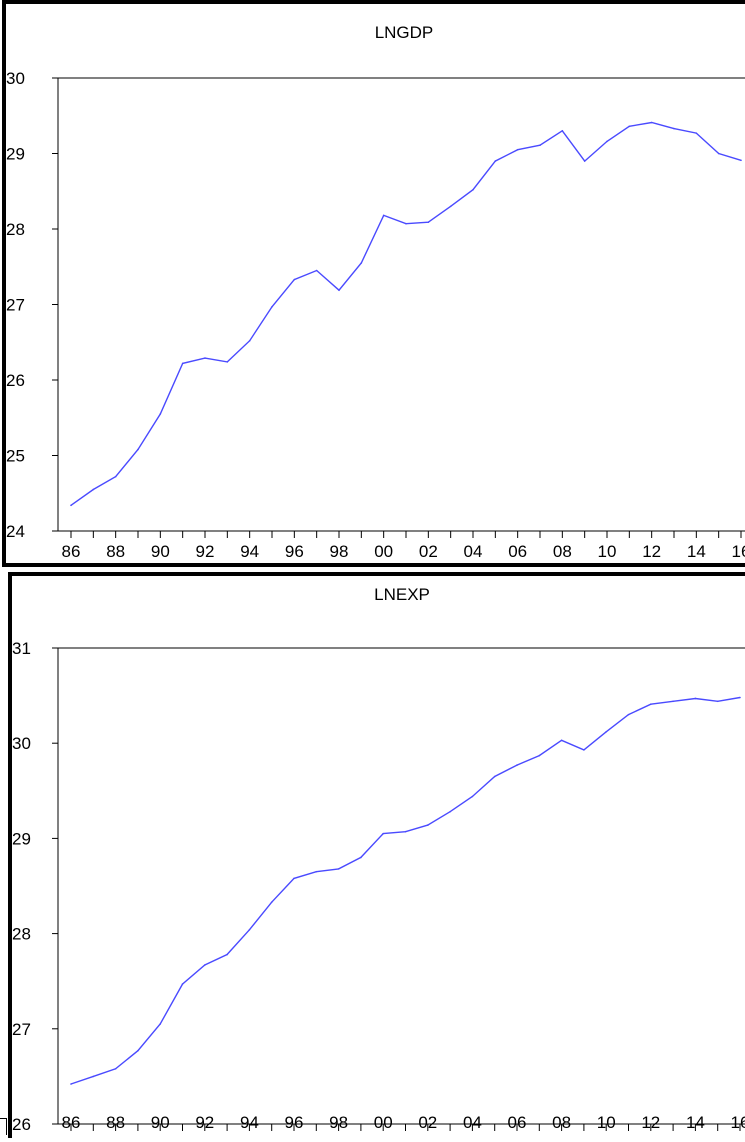 This screenshot has height=1142, width=745. What do you see at coordinates (695, 1122) in the screenshot?
I see `lnexp-x-tick-label: 14` at bounding box center [695, 1122].